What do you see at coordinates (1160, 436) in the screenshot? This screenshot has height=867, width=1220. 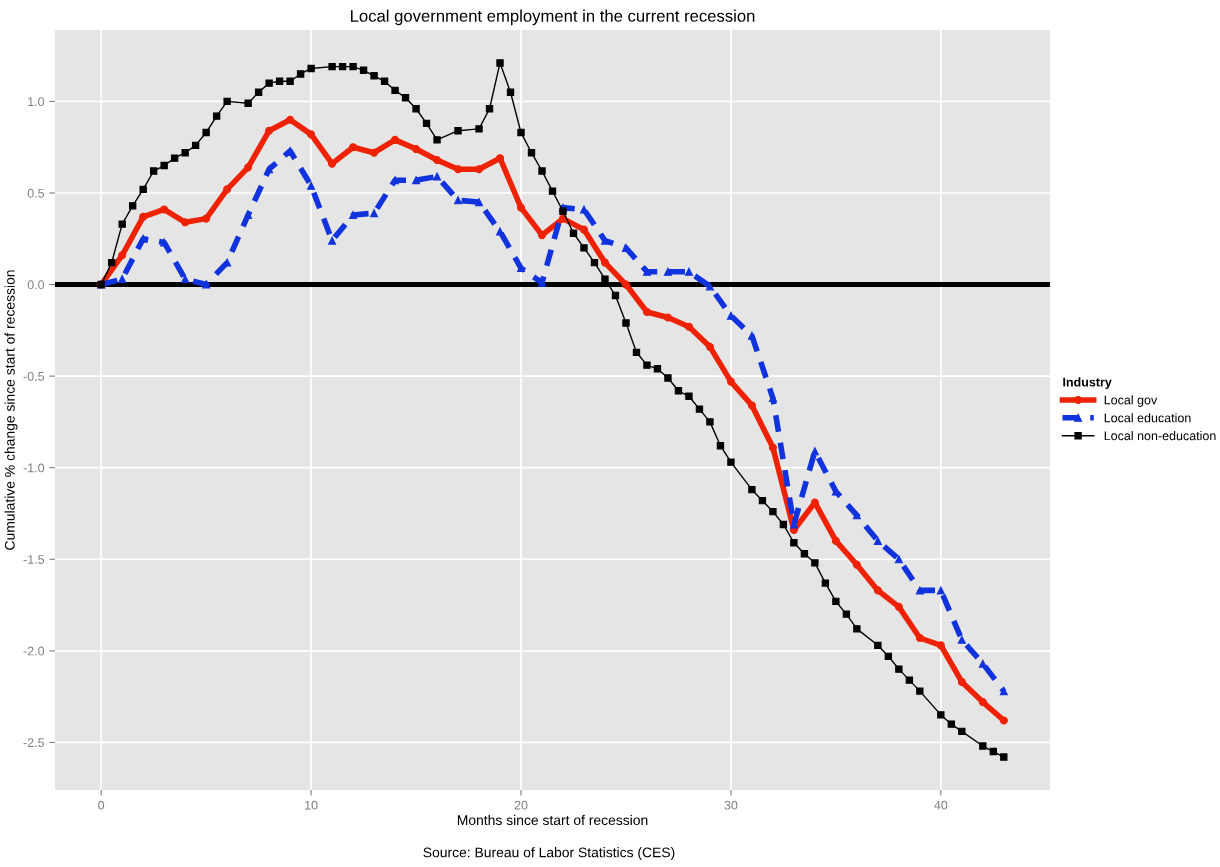 I see `legend-label: Local non-education` at bounding box center [1160, 436].